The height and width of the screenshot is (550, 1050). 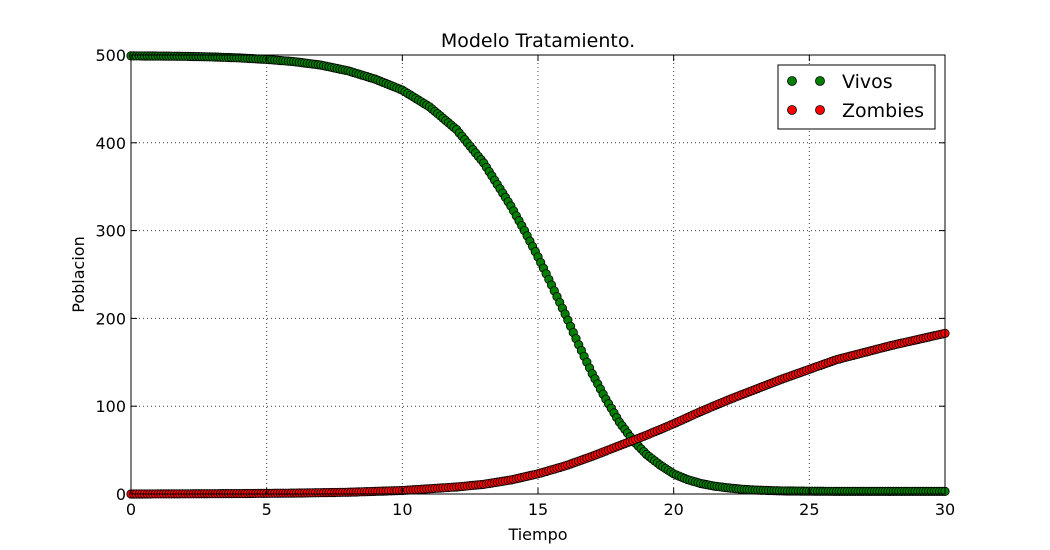 I want to click on y-axis-label: Poblacion, so click(x=78, y=274).